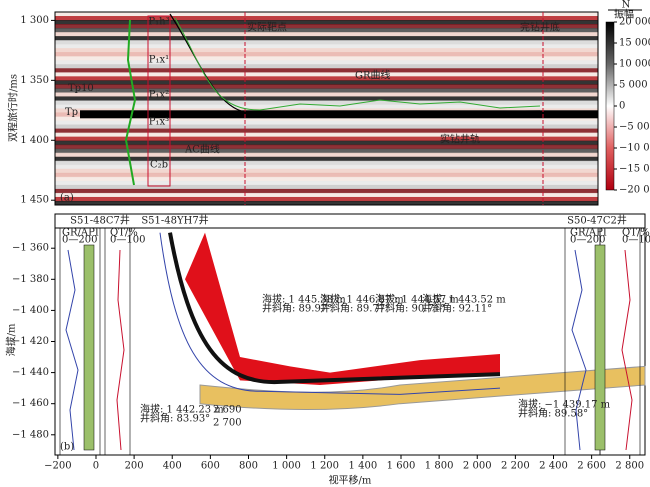  What do you see at coordinates (350, 480) in the screenshot?
I see `x-axis-title: 视平移/m` at bounding box center [350, 480].